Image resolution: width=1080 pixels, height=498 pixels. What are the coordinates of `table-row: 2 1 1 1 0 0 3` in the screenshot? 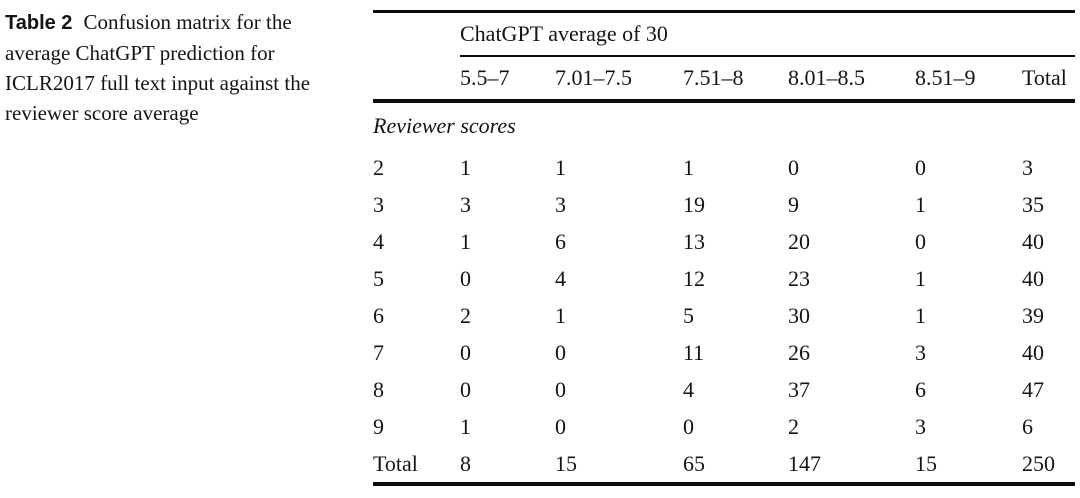 It's located at (724, 167).